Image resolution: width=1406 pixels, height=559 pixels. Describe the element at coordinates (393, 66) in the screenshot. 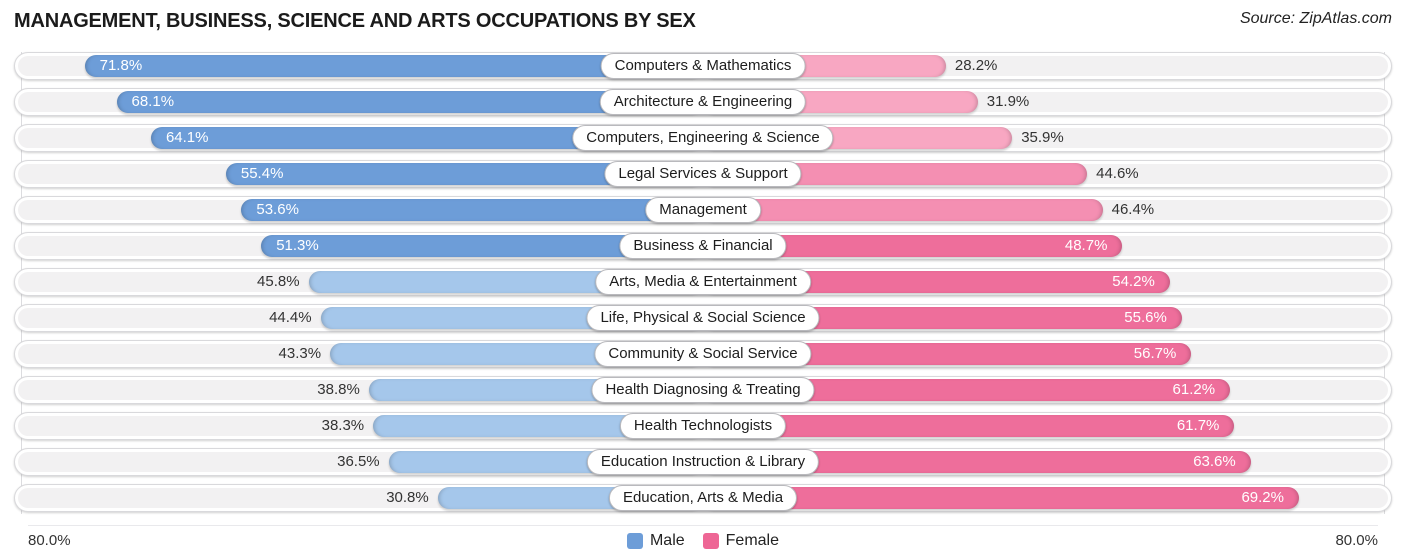

I see `male-bar: 71.8%` at that location.